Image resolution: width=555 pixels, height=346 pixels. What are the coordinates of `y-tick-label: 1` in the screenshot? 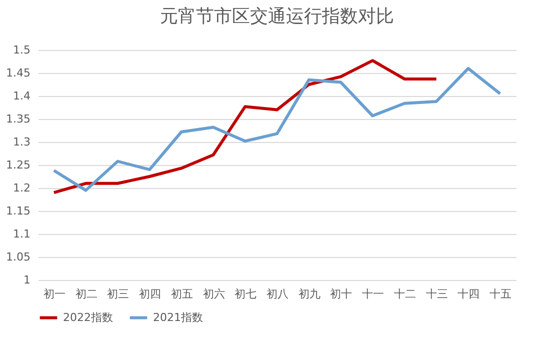 It's located at (27, 280).